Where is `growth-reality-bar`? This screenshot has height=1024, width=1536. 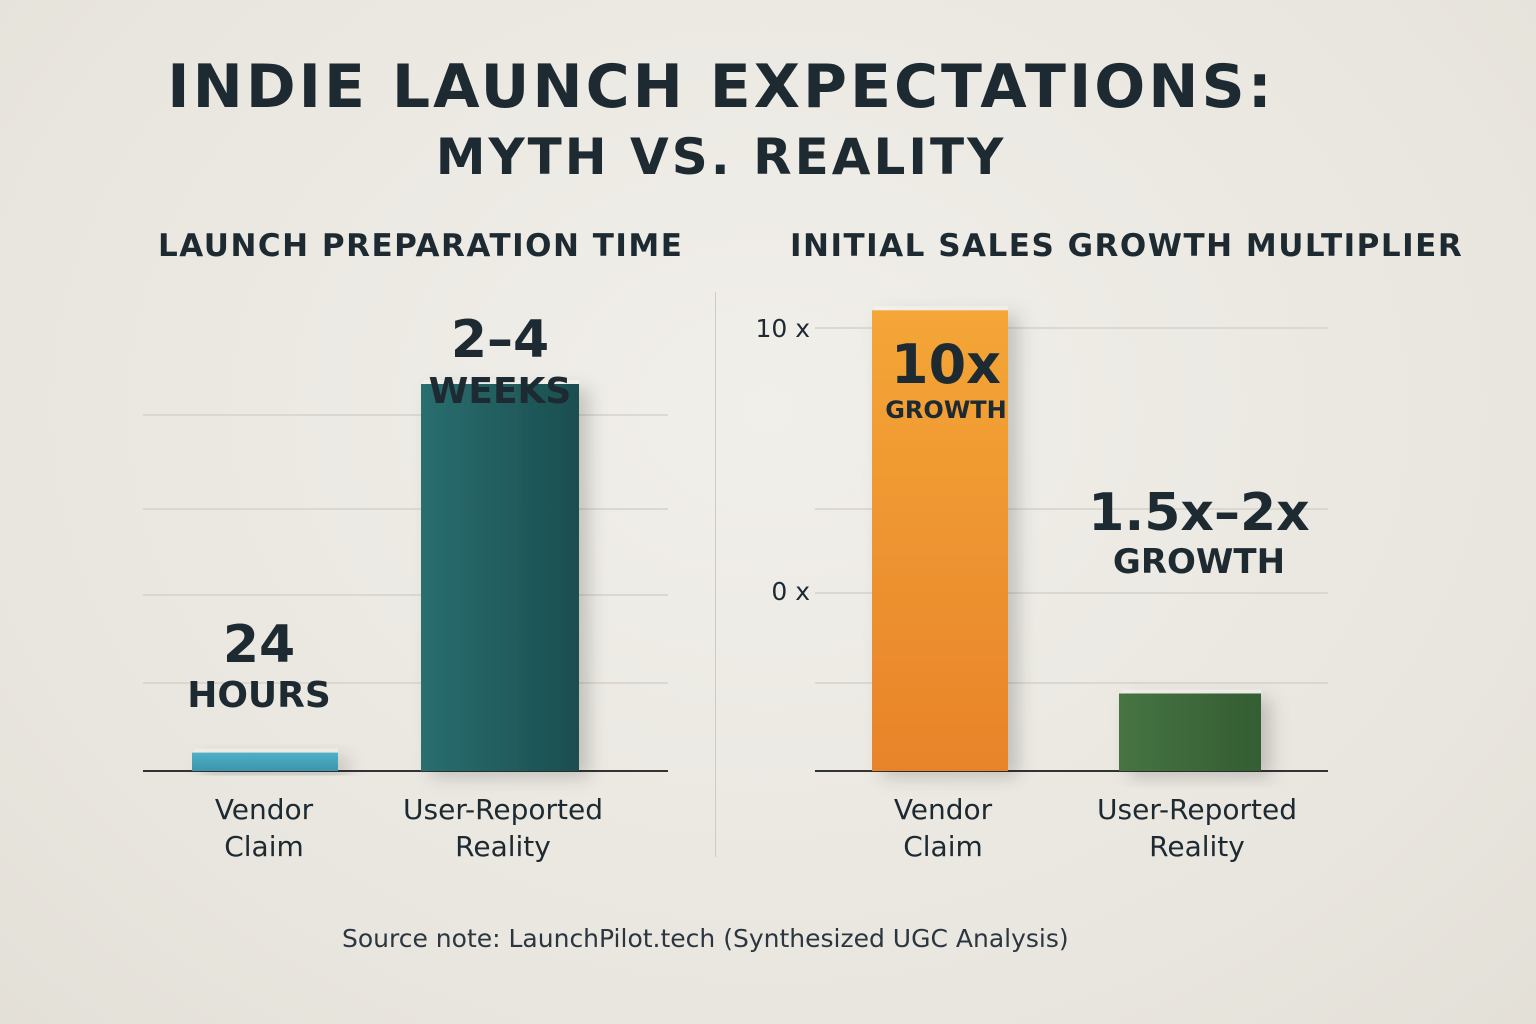 growth-reality-bar is located at coordinates (1190, 730).